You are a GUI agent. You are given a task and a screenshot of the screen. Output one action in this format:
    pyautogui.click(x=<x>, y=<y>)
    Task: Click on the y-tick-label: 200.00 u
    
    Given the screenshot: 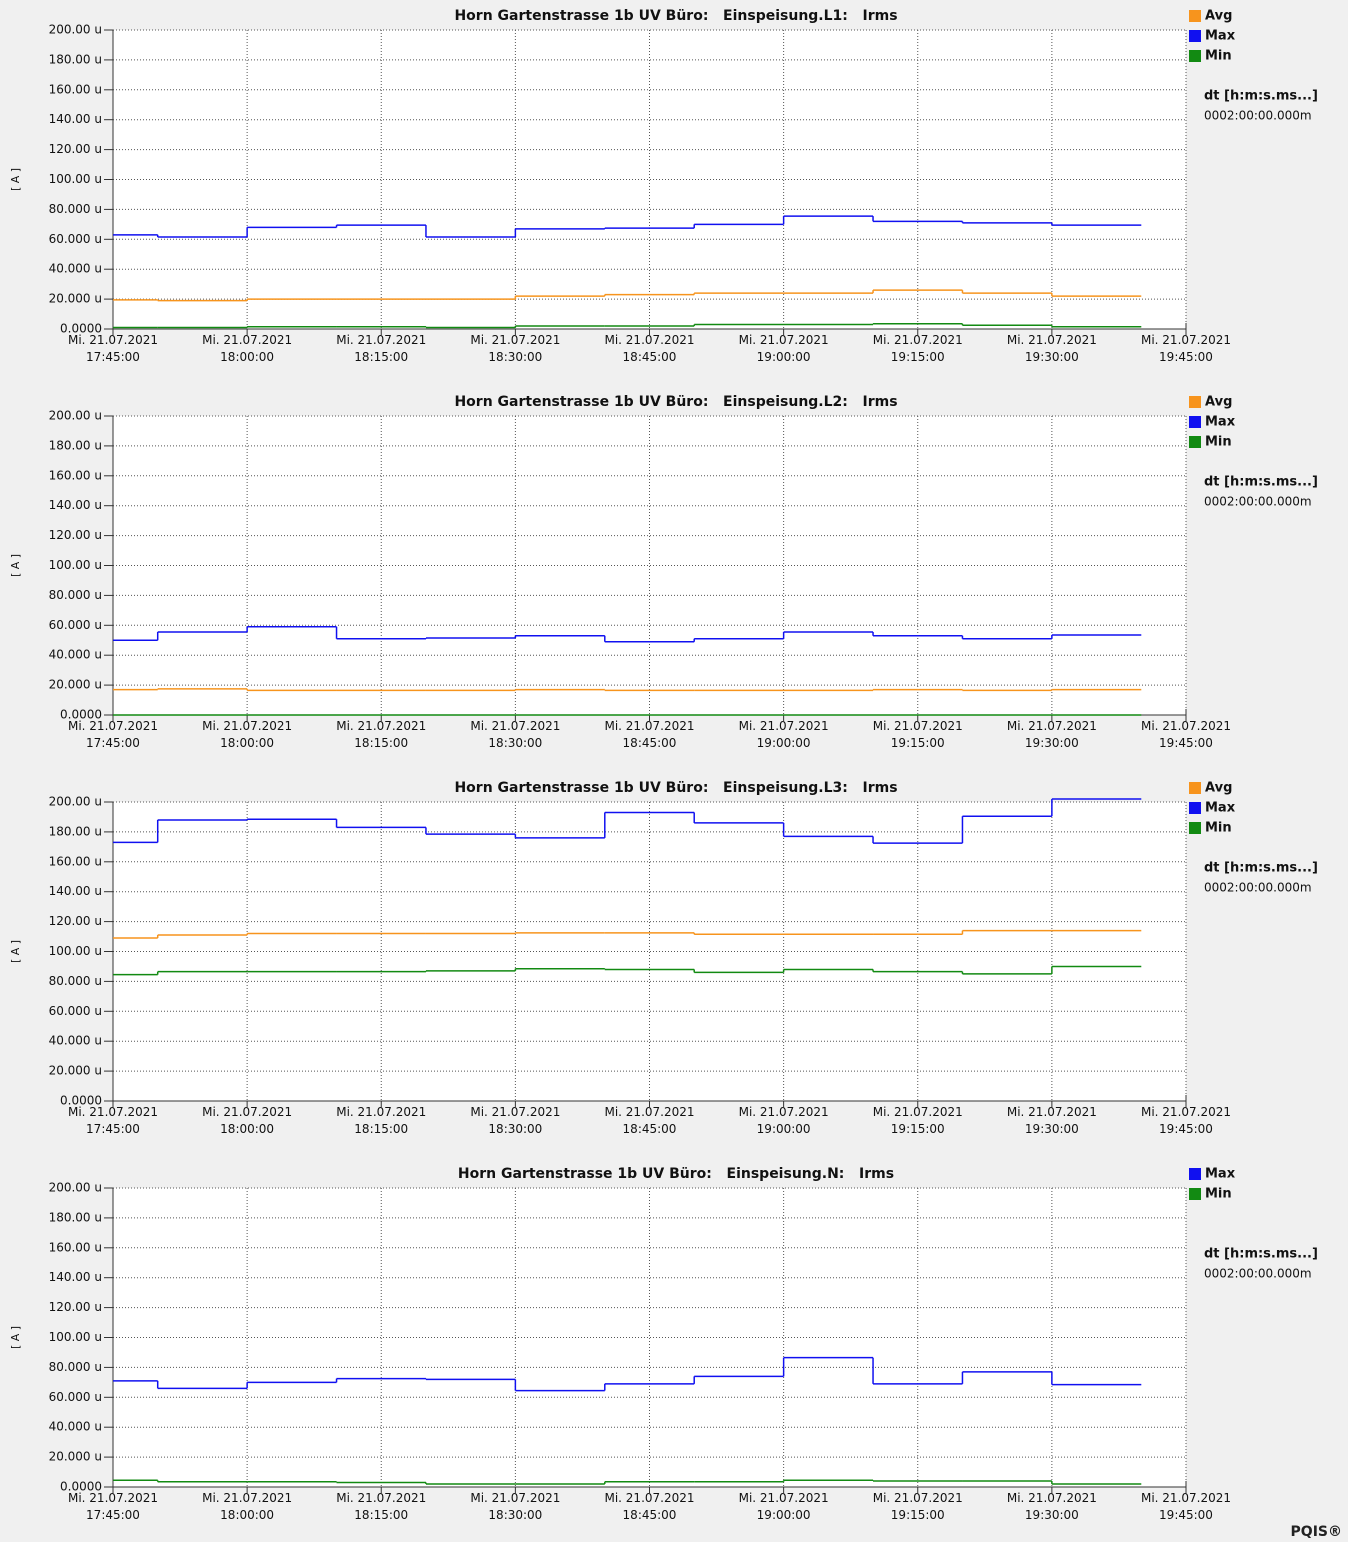 What is the action you would take?
    pyautogui.click(x=75, y=802)
    